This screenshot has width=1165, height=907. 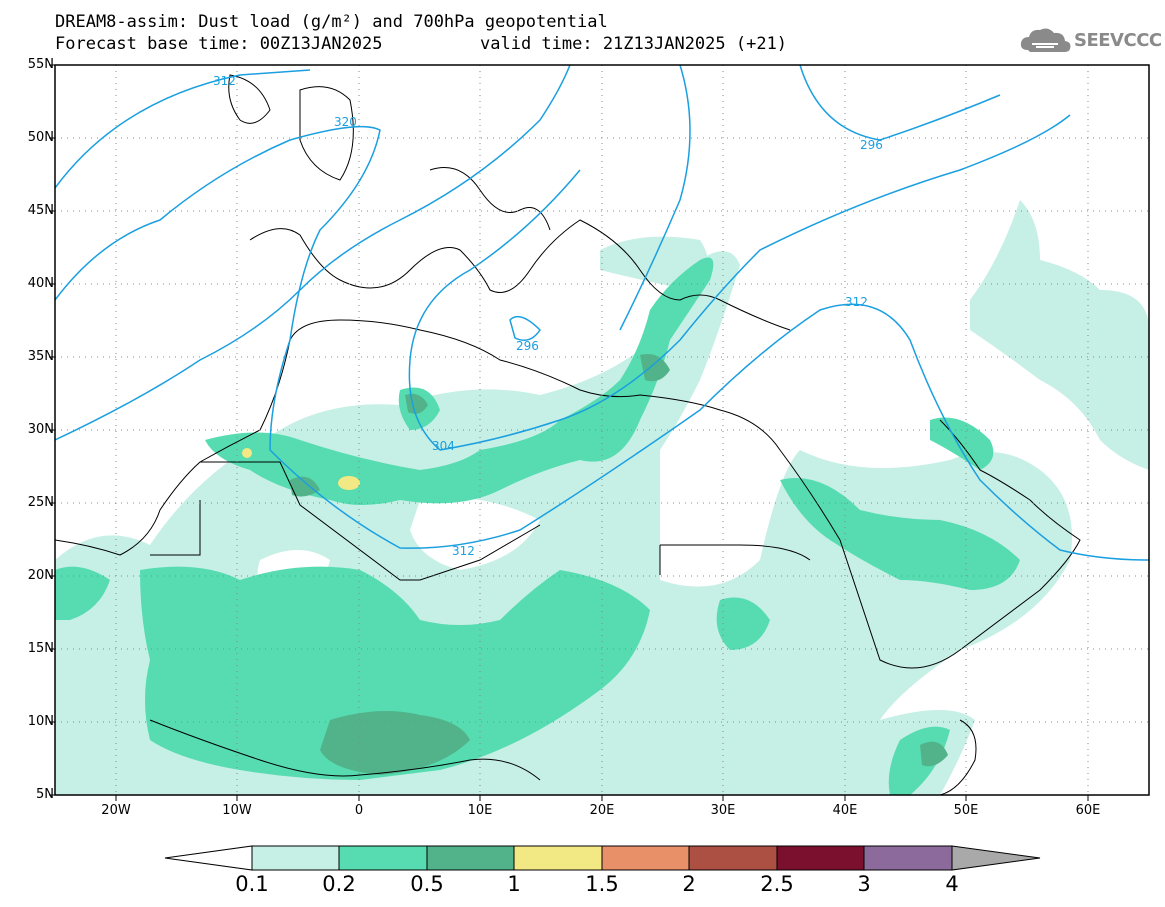 What do you see at coordinates (494, 310) in the screenshot?
I see `contour-304-west` at bounding box center [494, 310].